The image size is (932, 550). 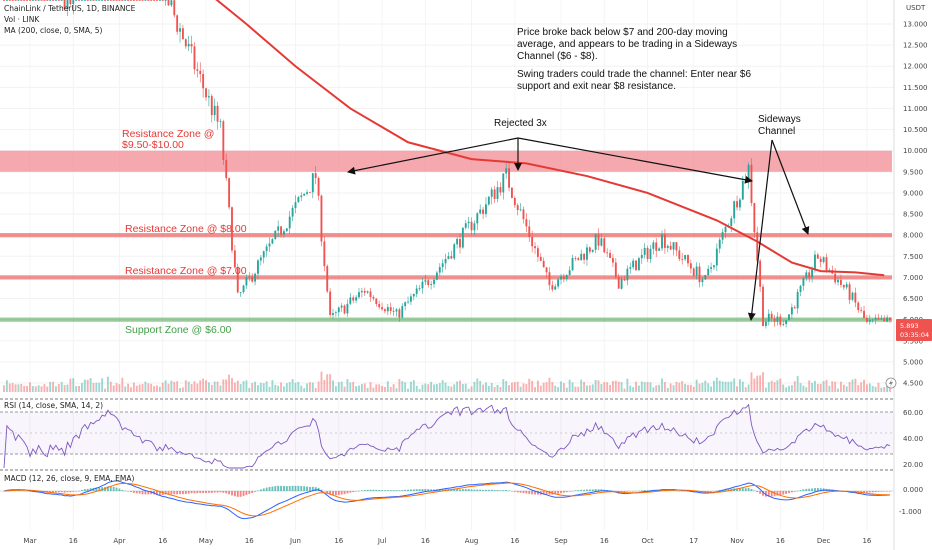 What do you see at coordinates (596, 86) in the screenshot?
I see `note-line-6: support and exit near $8 resistance.` at bounding box center [596, 86].